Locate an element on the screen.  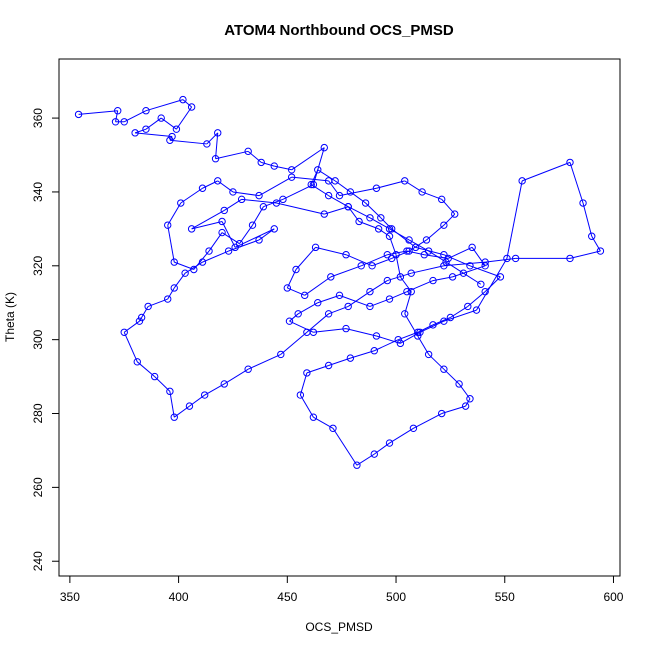
x-axis: 350 400 450 500 550 600 is located at coordinates (342, 589).